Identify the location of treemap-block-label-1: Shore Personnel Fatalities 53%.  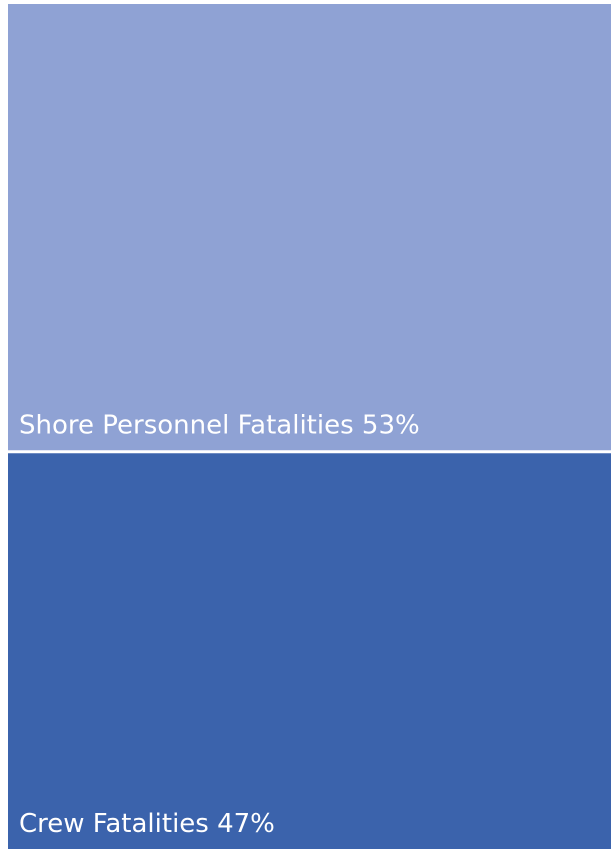
(219, 425).